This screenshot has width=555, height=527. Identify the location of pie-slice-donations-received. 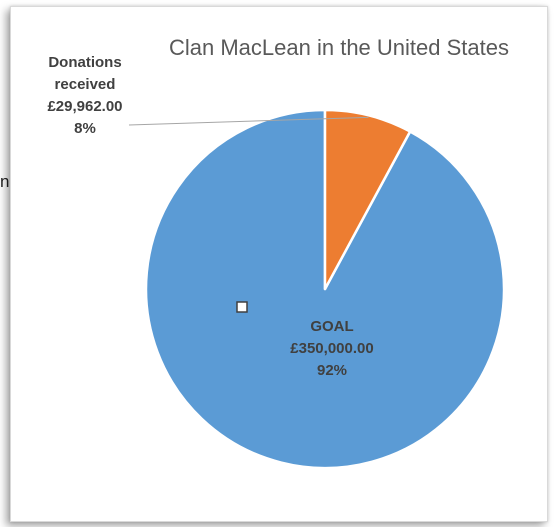
(367, 199).